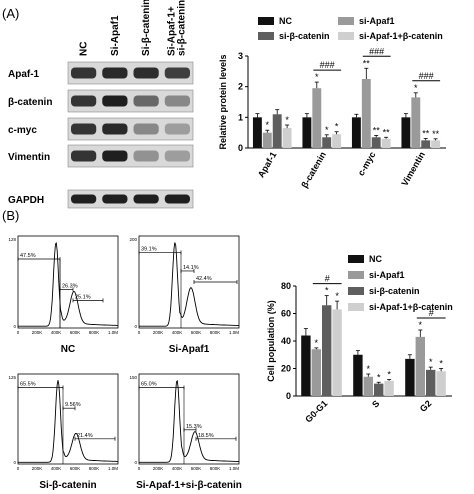 This screenshot has height=494, width=474. I want to click on lane-label: NC, so click(84, 49).